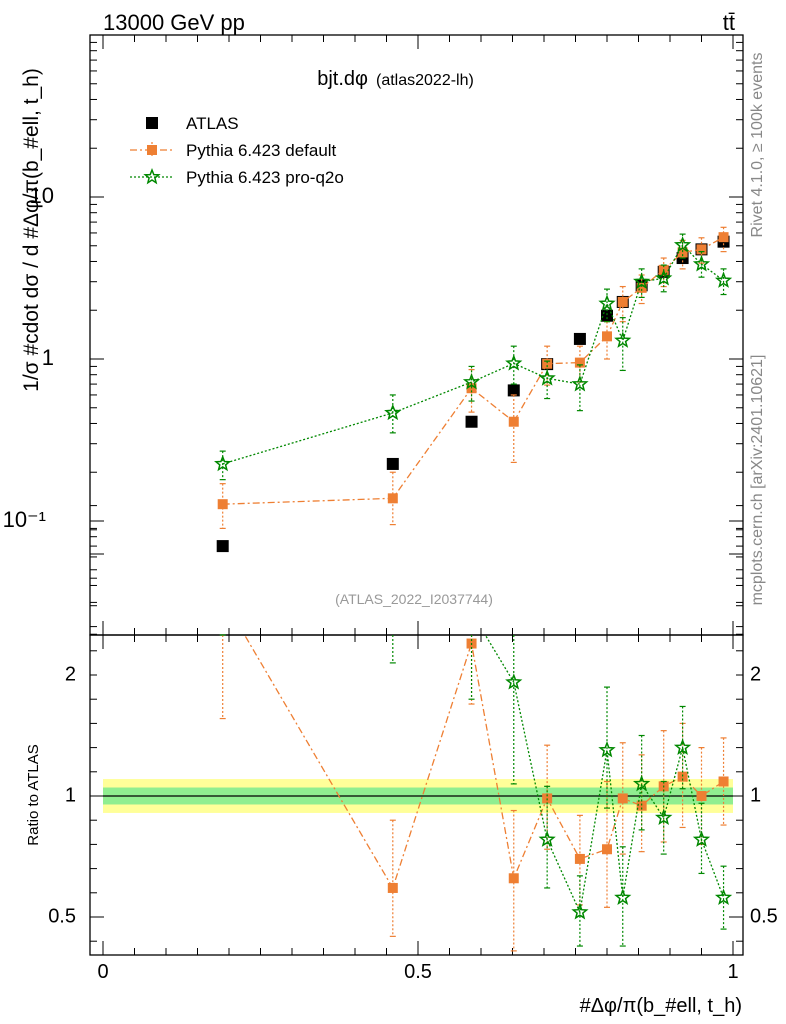  Describe the element at coordinates (24, 519) in the screenshot. I see `ytick-label-0p1: 10⁻¹` at that location.